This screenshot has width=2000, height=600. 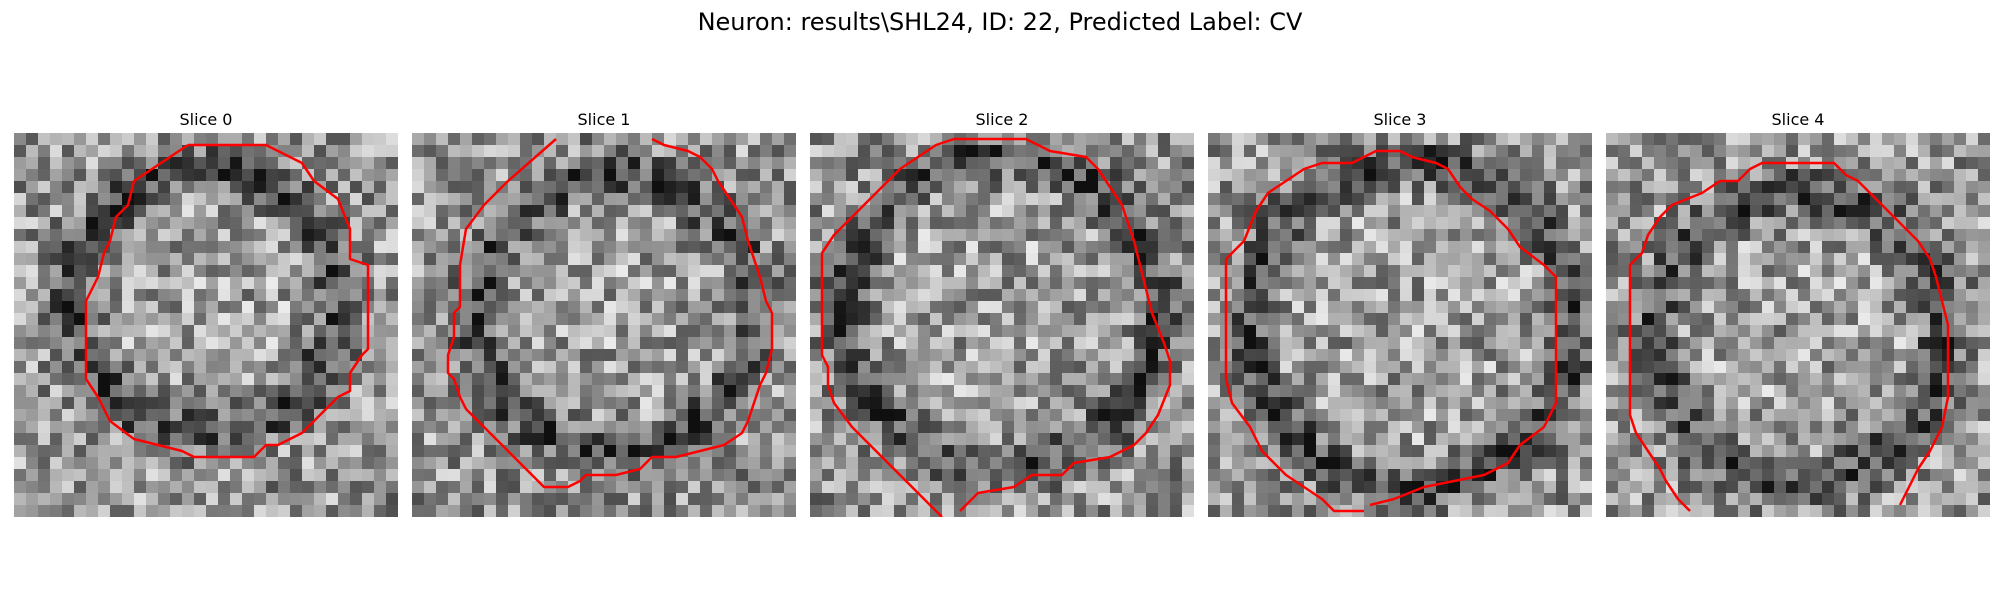 I want to click on slice-title: Slice 2, so click(x=1002, y=119).